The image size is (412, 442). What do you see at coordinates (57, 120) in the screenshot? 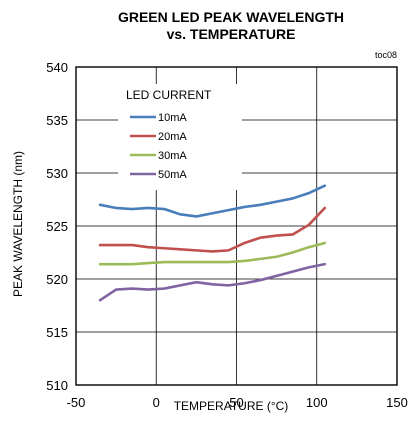
I see `y-tick-label: 535` at bounding box center [57, 120].